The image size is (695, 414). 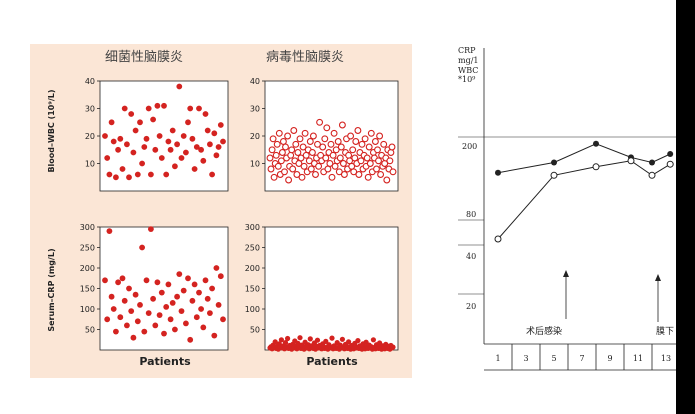 What do you see at coordinates (666, 358) in the screenshot?
I see `x-category-13: 13` at bounding box center [666, 358].